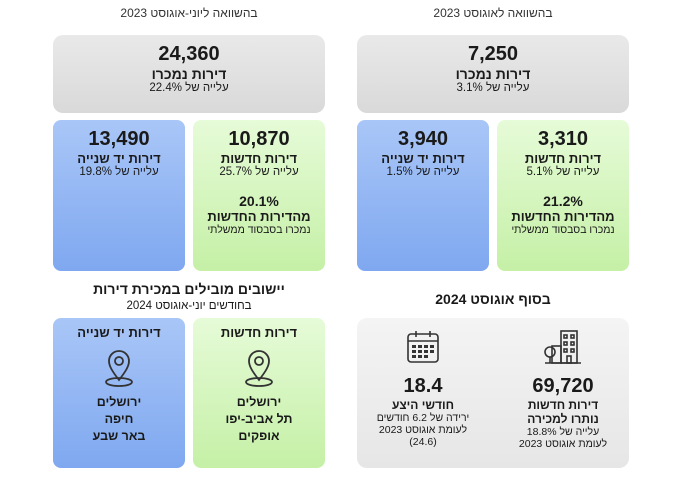  Describe the element at coordinates (189, 54) in the screenshot. I see `summer-total-value: 24,360` at that location.